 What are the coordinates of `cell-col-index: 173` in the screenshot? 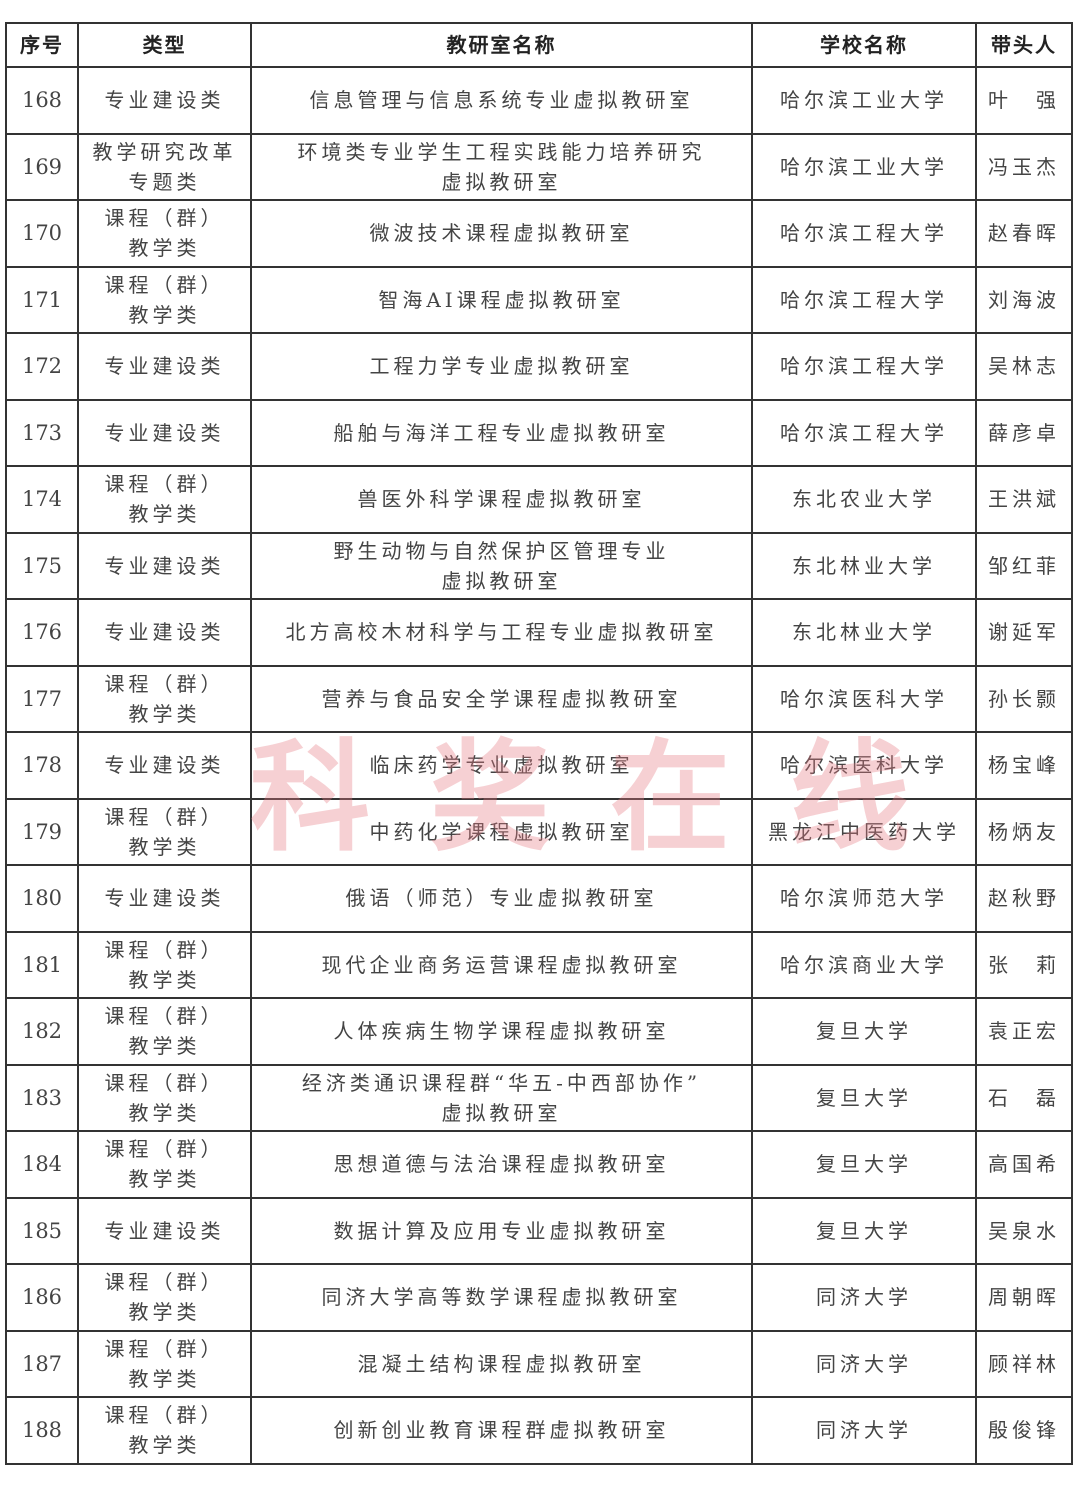 It's located at (42, 432).